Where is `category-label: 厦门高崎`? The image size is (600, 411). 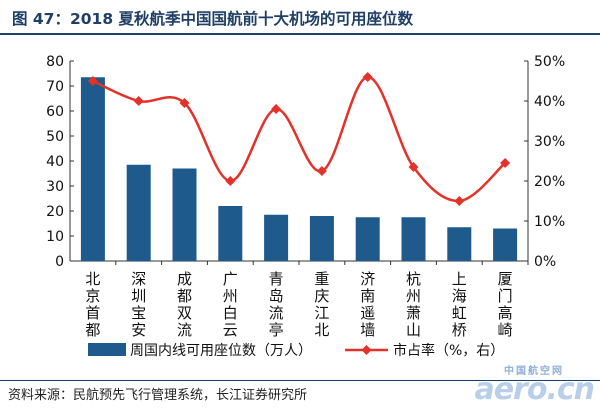
category-label: 厦门高崎 is located at coordinates (505, 304).